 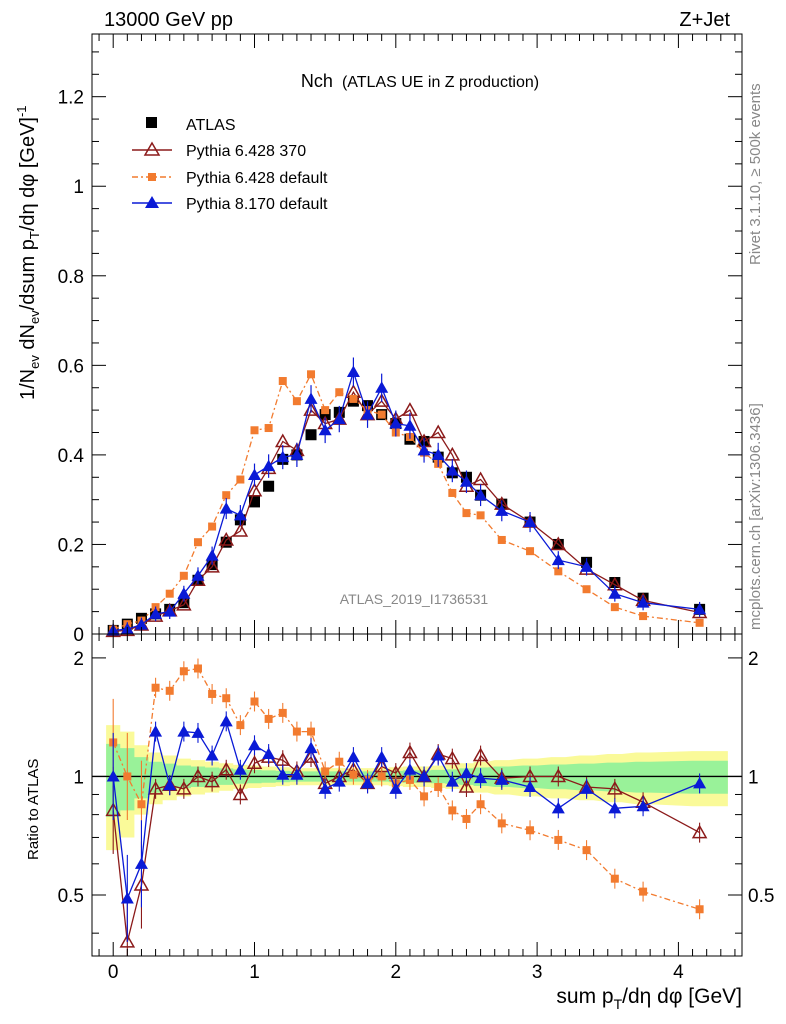 What do you see at coordinates (152, 148) in the screenshot?
I see `legend-py6-370-marker` at bounding box center [152, 148].